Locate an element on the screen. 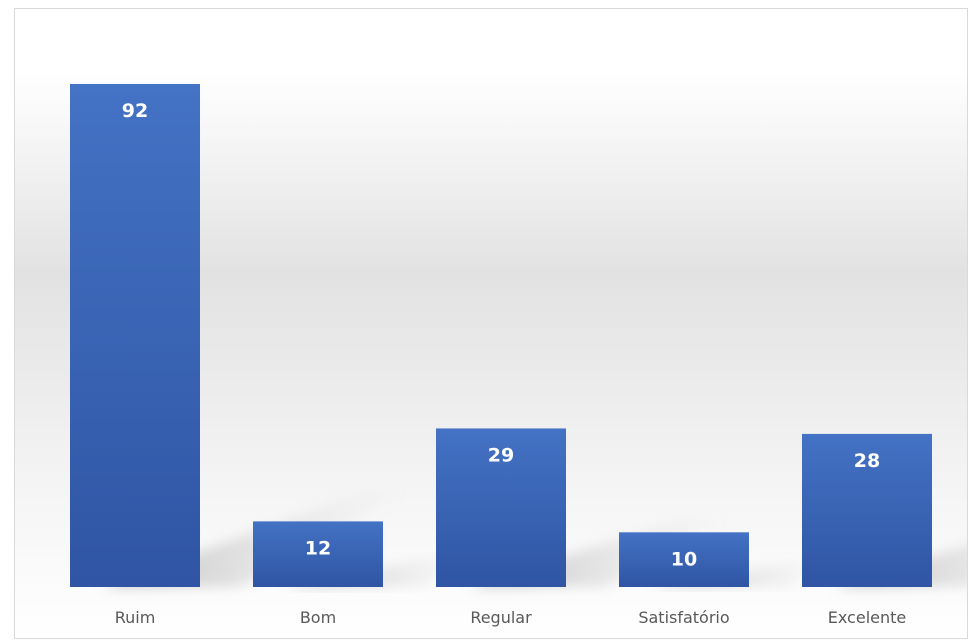 This screenshot has height=641, width=970. category-label: Regular is located at coordinates (501, 617).